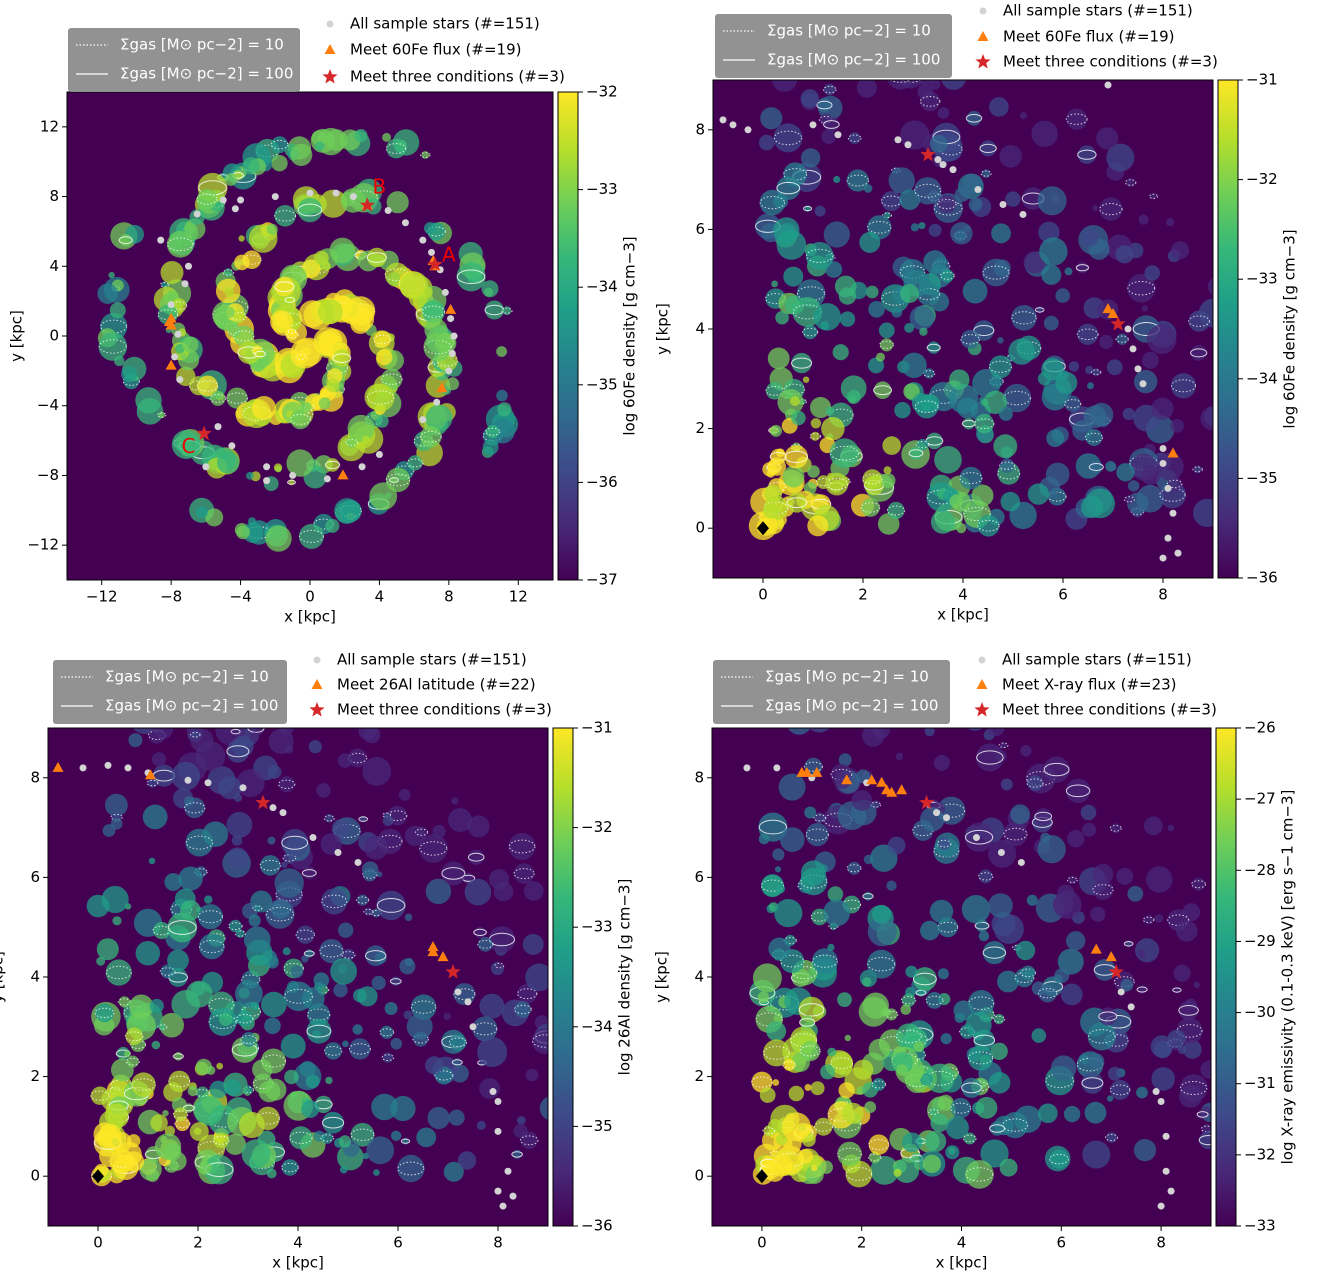 The image size is (1332, 1283). Describe the element at coordinates (432, 660) in the screenshot. I see `legend-label: All sample stars (#=151)` at that location.